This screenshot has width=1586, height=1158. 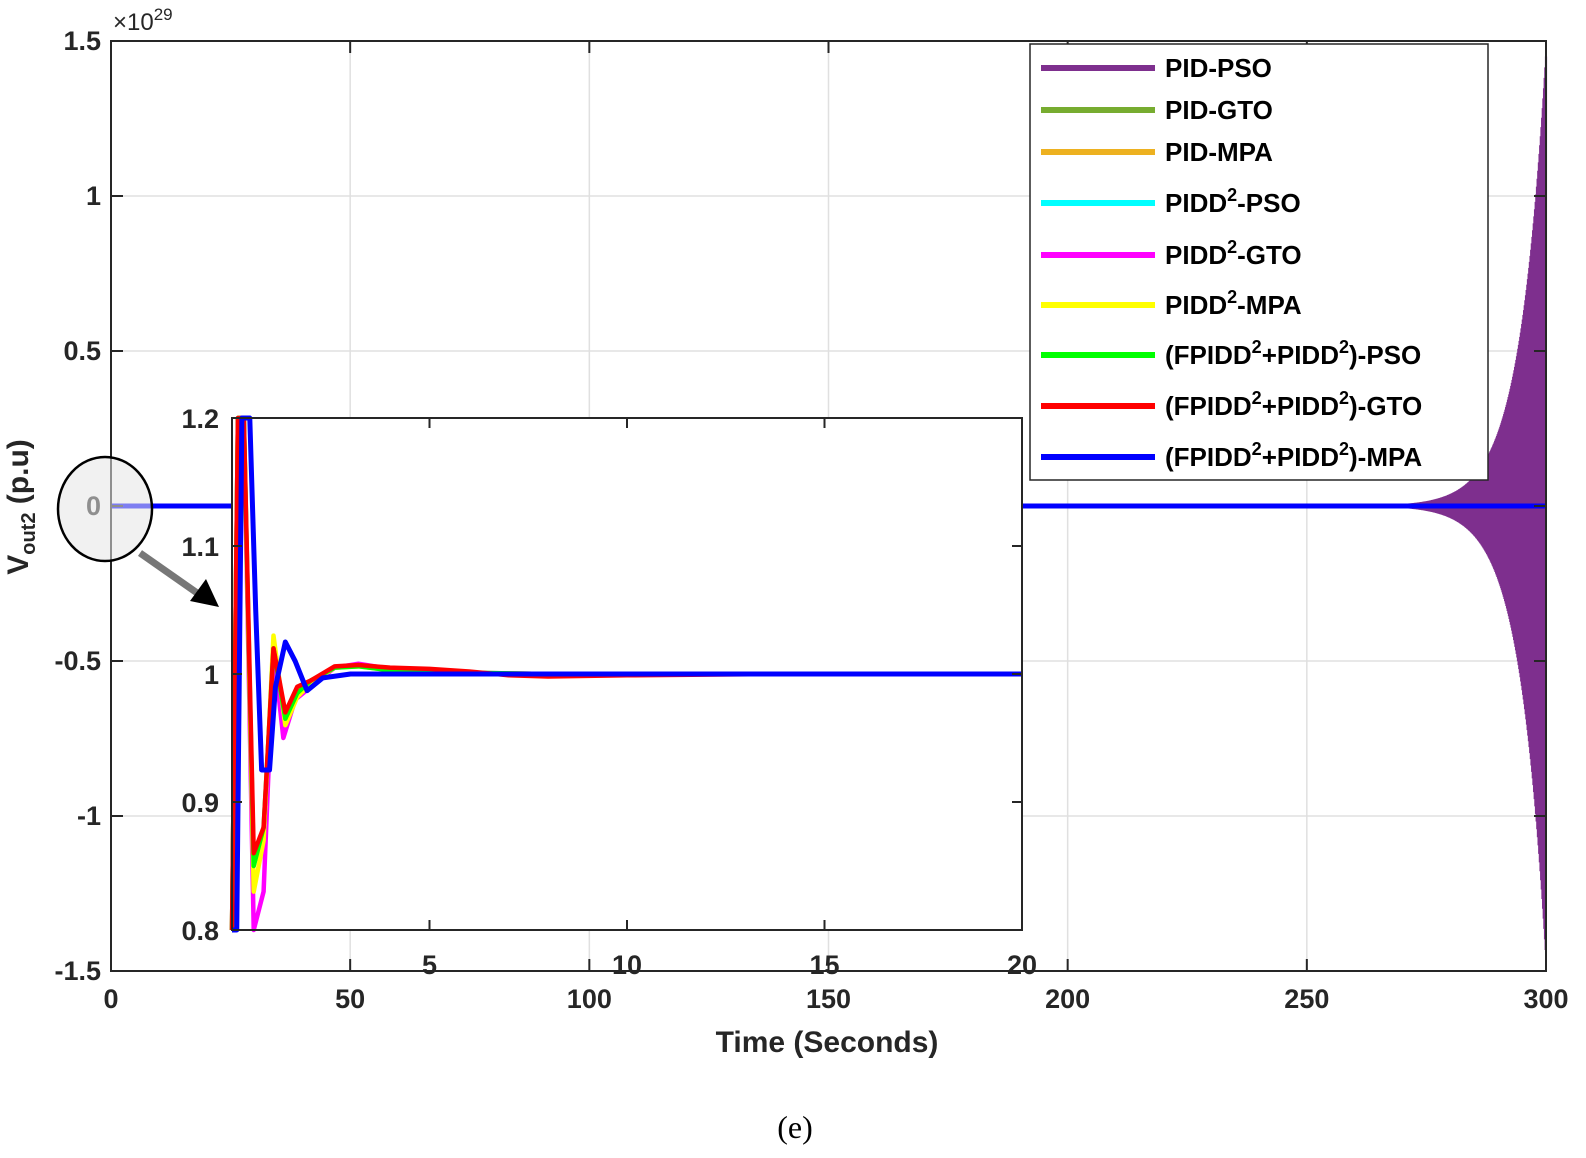 I want to click on inset-x-tick-label: 15, so click(x=824, y=965).